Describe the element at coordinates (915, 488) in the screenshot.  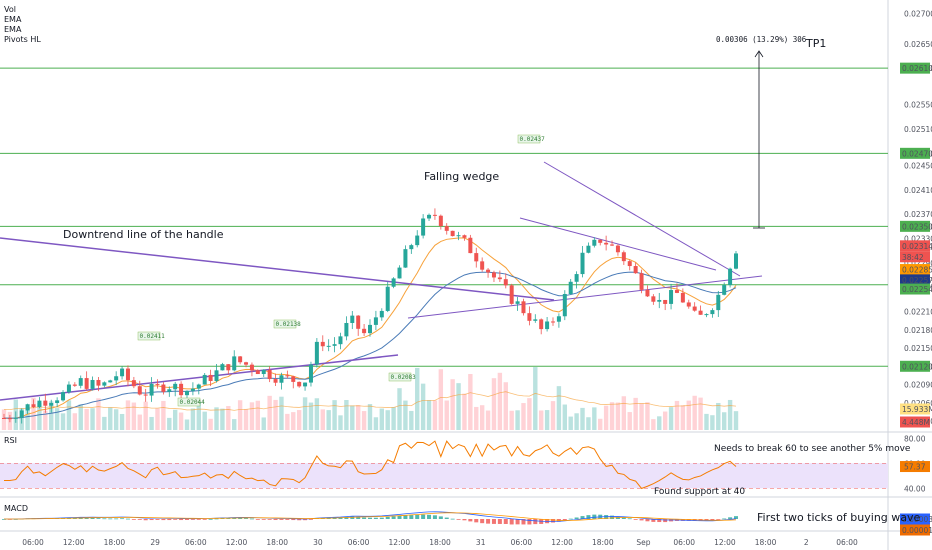
I see `rsi-axis-tick: 40.00` at that location.